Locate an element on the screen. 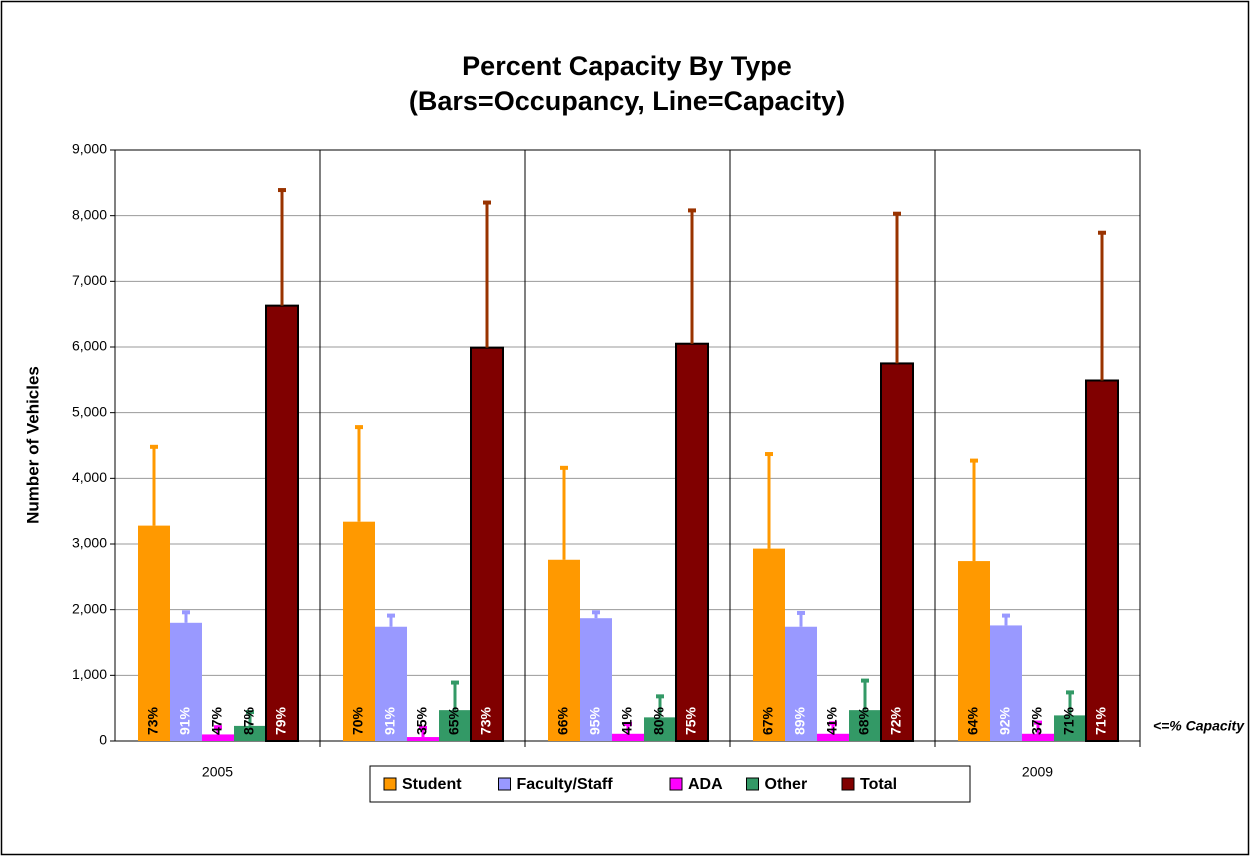 The width and height of the screenshot is (1250, 856). y-axis-label: Number of Vehicles is located at coordinates (32, 445).